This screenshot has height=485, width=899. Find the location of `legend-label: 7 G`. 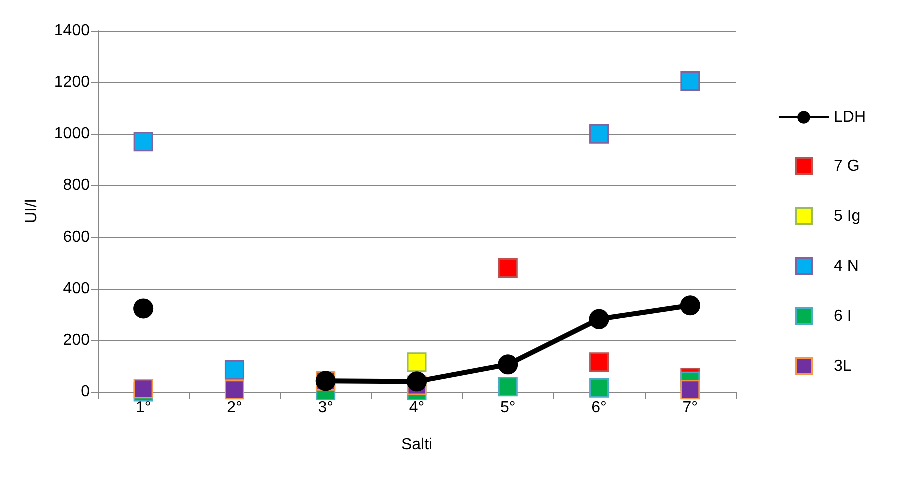

legend-label: 7 G is located at coordinates (847, 166).